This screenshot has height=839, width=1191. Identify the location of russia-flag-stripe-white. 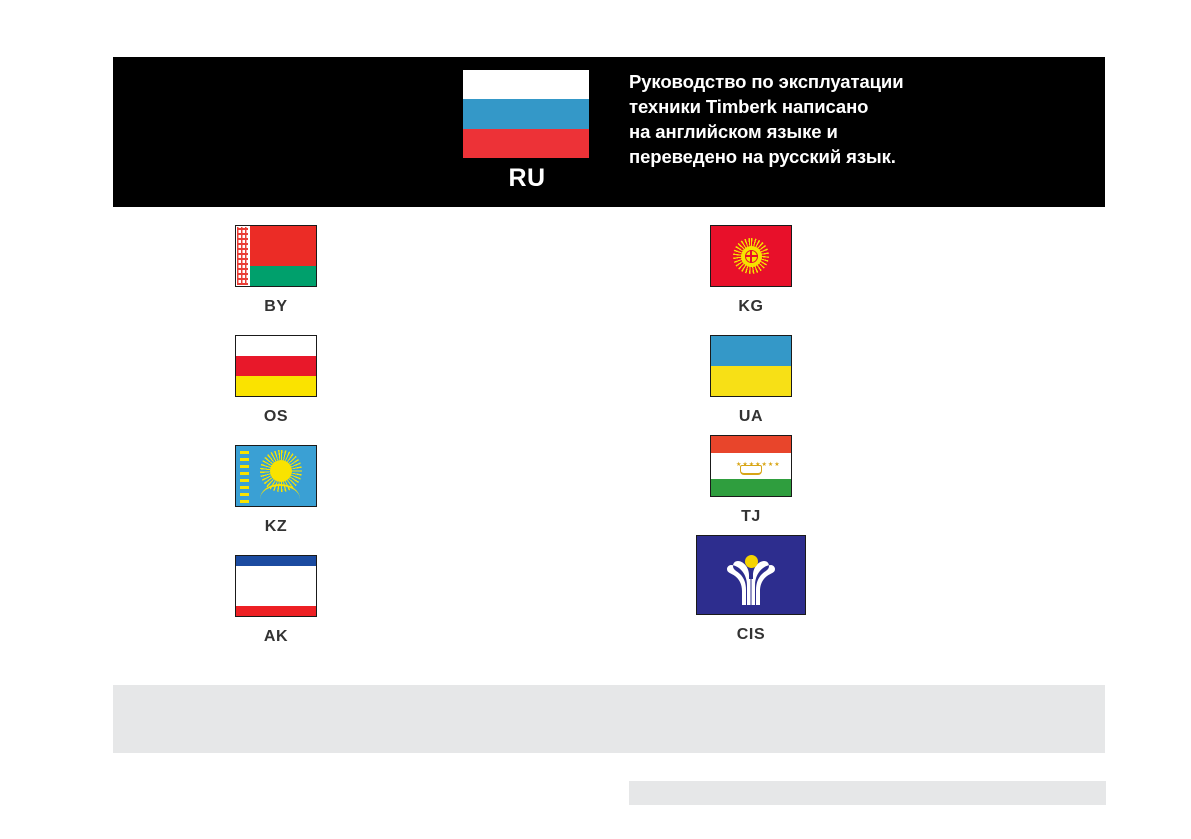
(526, 85).